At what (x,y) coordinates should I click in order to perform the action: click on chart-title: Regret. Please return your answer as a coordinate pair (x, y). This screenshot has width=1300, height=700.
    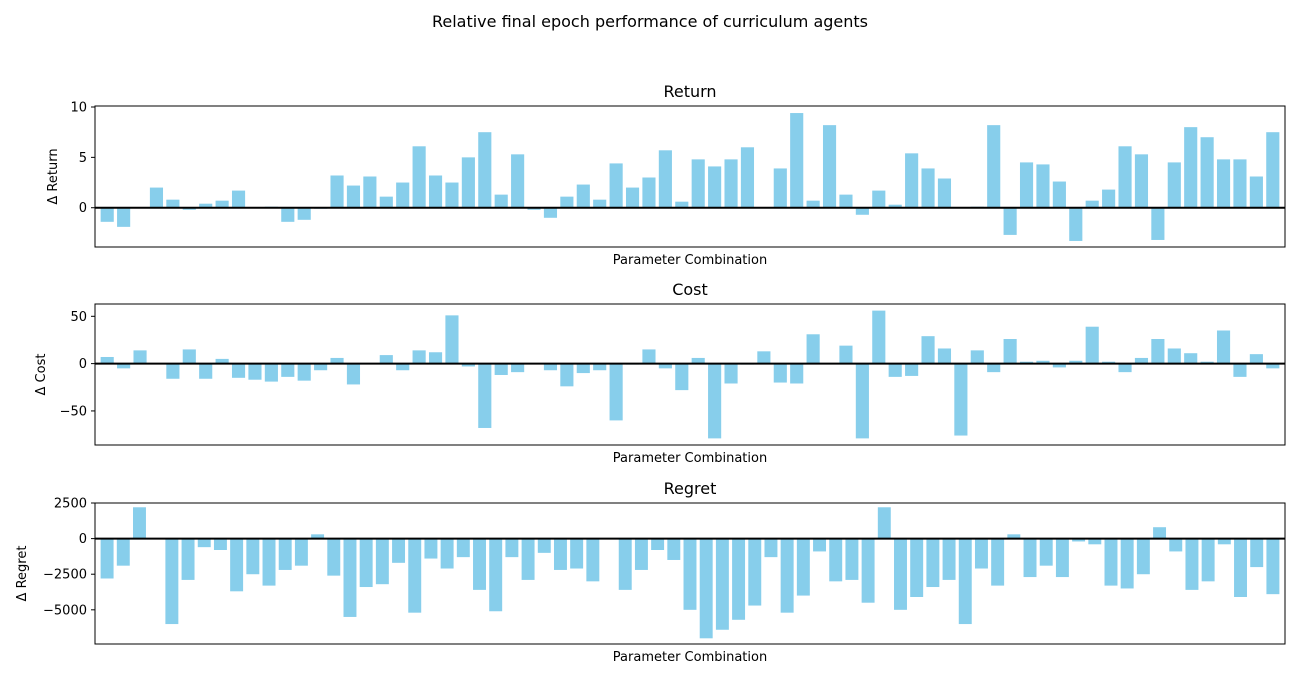
    Looking at the image, I should click on (690, 488).